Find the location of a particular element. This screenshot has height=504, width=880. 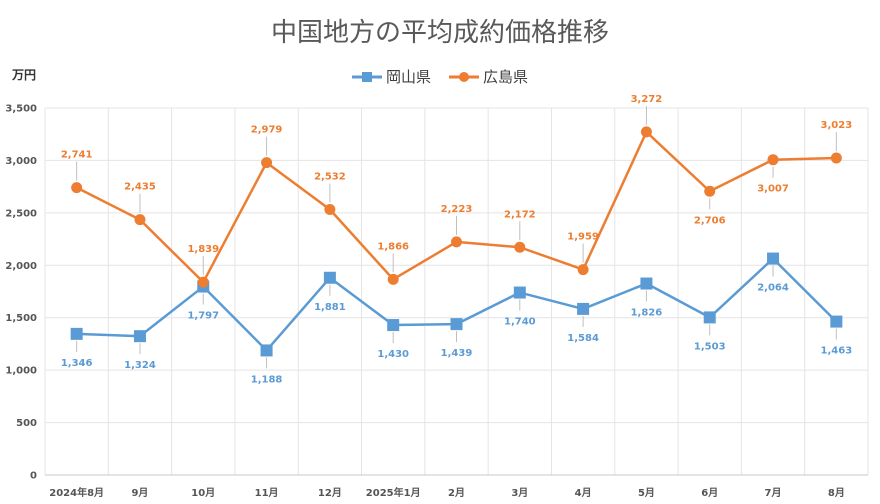

data-label: 3,007 is located at coordinates (773, 189).